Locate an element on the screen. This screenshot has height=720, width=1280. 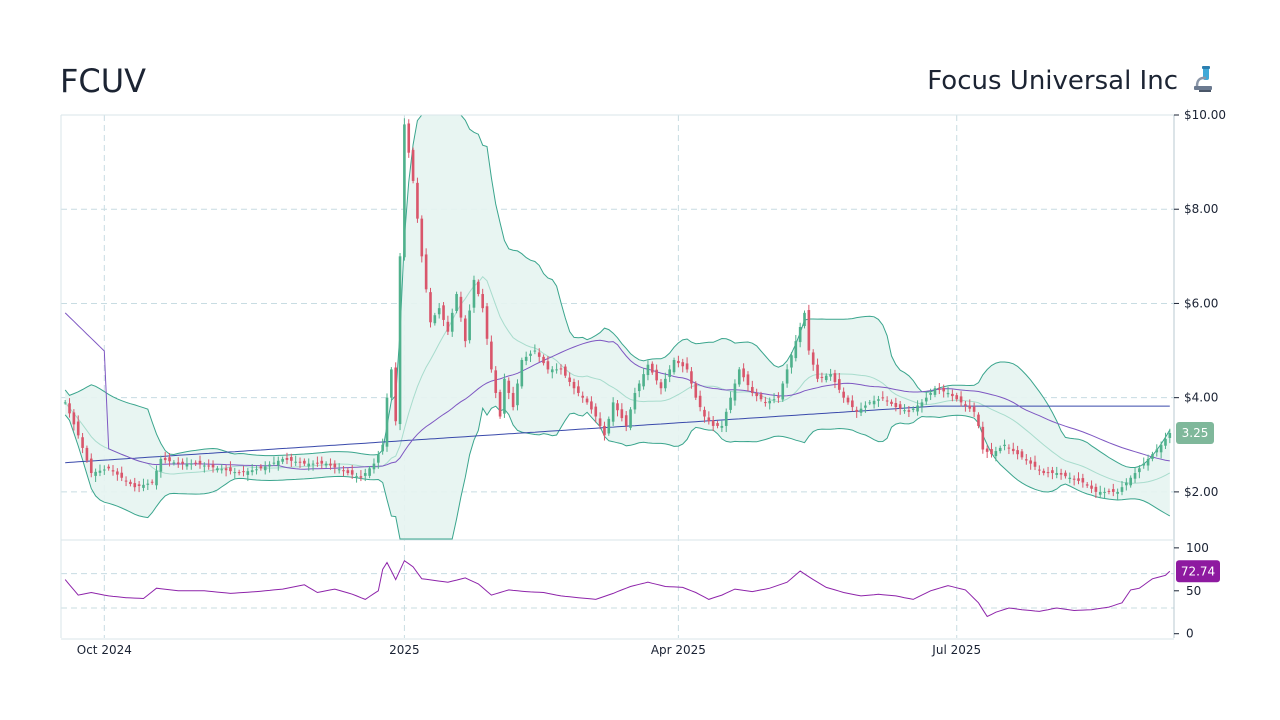
last-rsi-badge is located at coordinates (1198, 571).